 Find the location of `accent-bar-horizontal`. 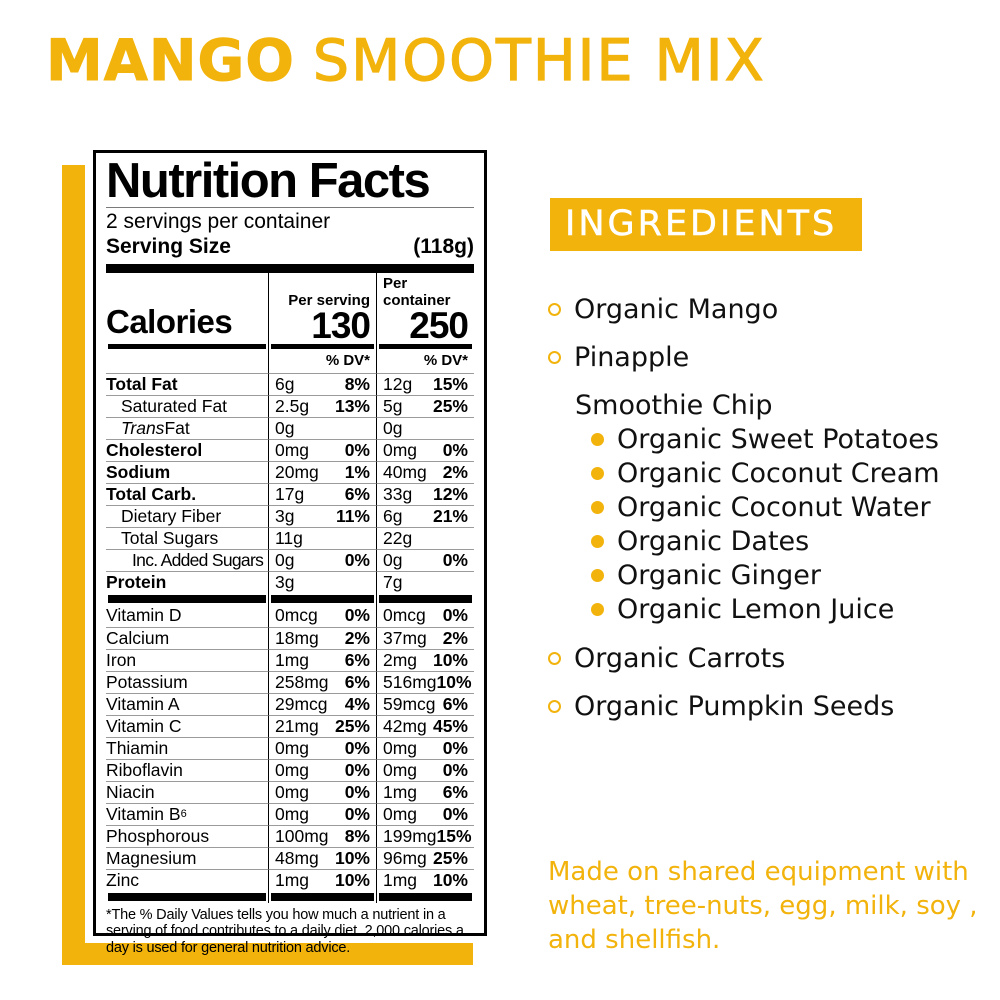

accent-bar-horizontal is located at coordinates (267, 954).